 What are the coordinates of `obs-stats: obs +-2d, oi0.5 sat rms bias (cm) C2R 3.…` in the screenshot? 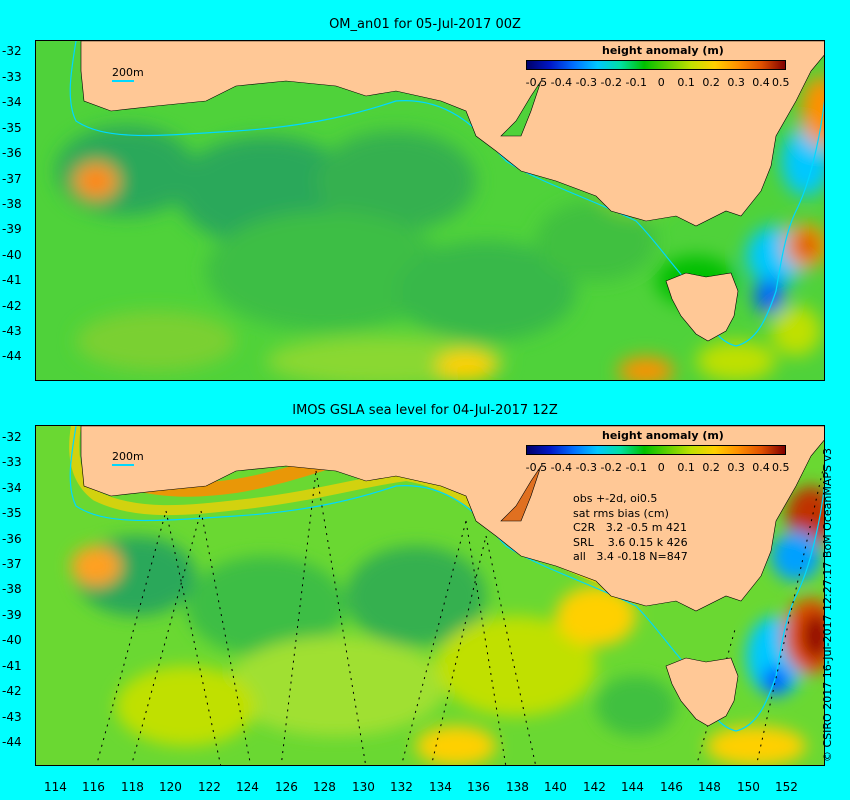 It's located at (630, 528).